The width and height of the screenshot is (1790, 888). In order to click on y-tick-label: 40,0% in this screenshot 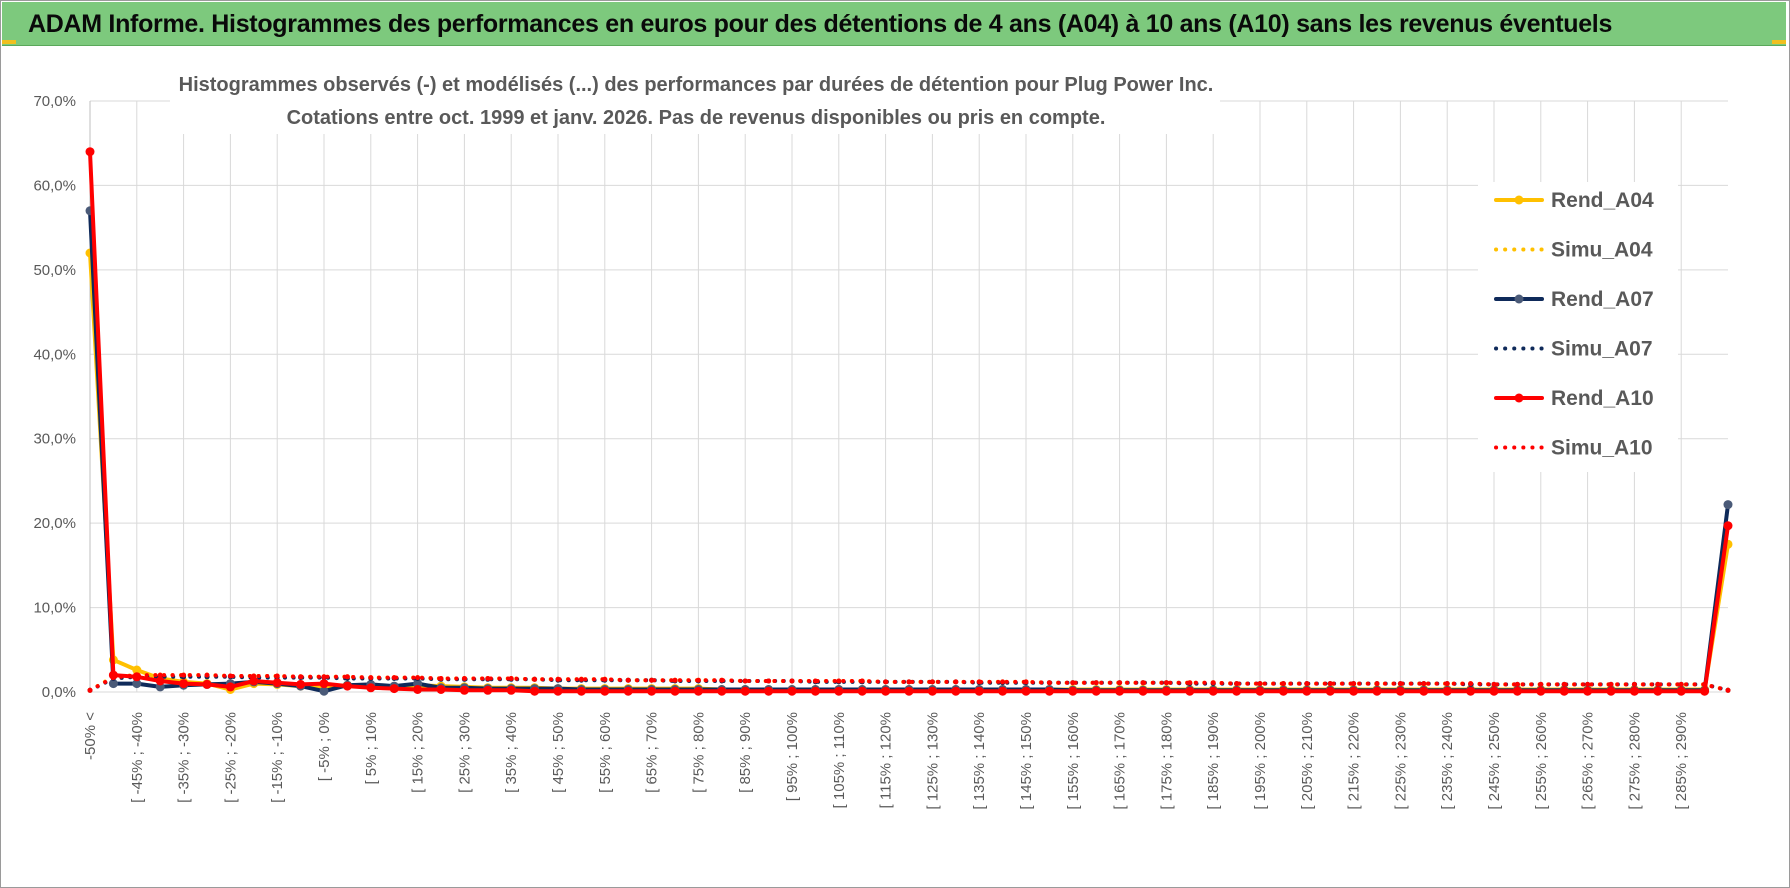, I will do `click(54, 354)`.